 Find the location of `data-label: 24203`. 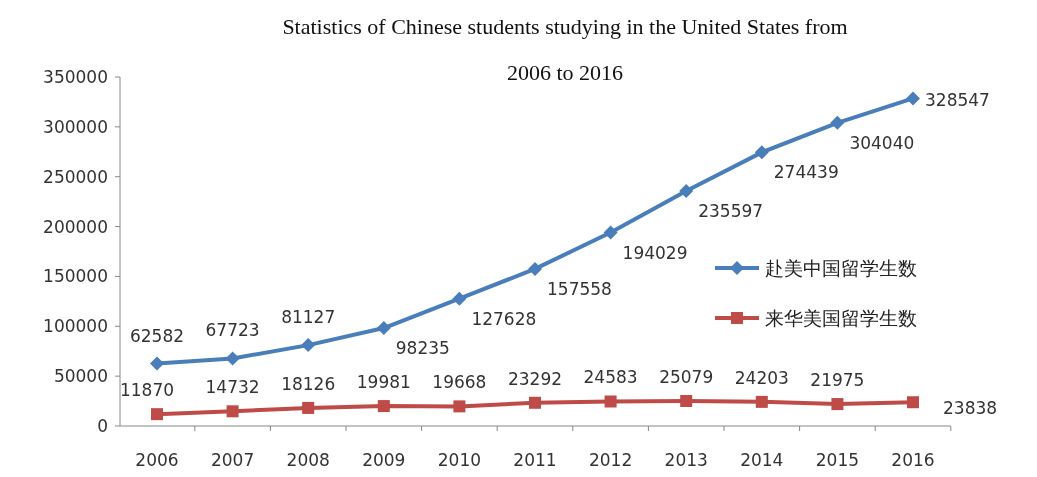

data-label: 24203 is located at coordinates (761, 377).